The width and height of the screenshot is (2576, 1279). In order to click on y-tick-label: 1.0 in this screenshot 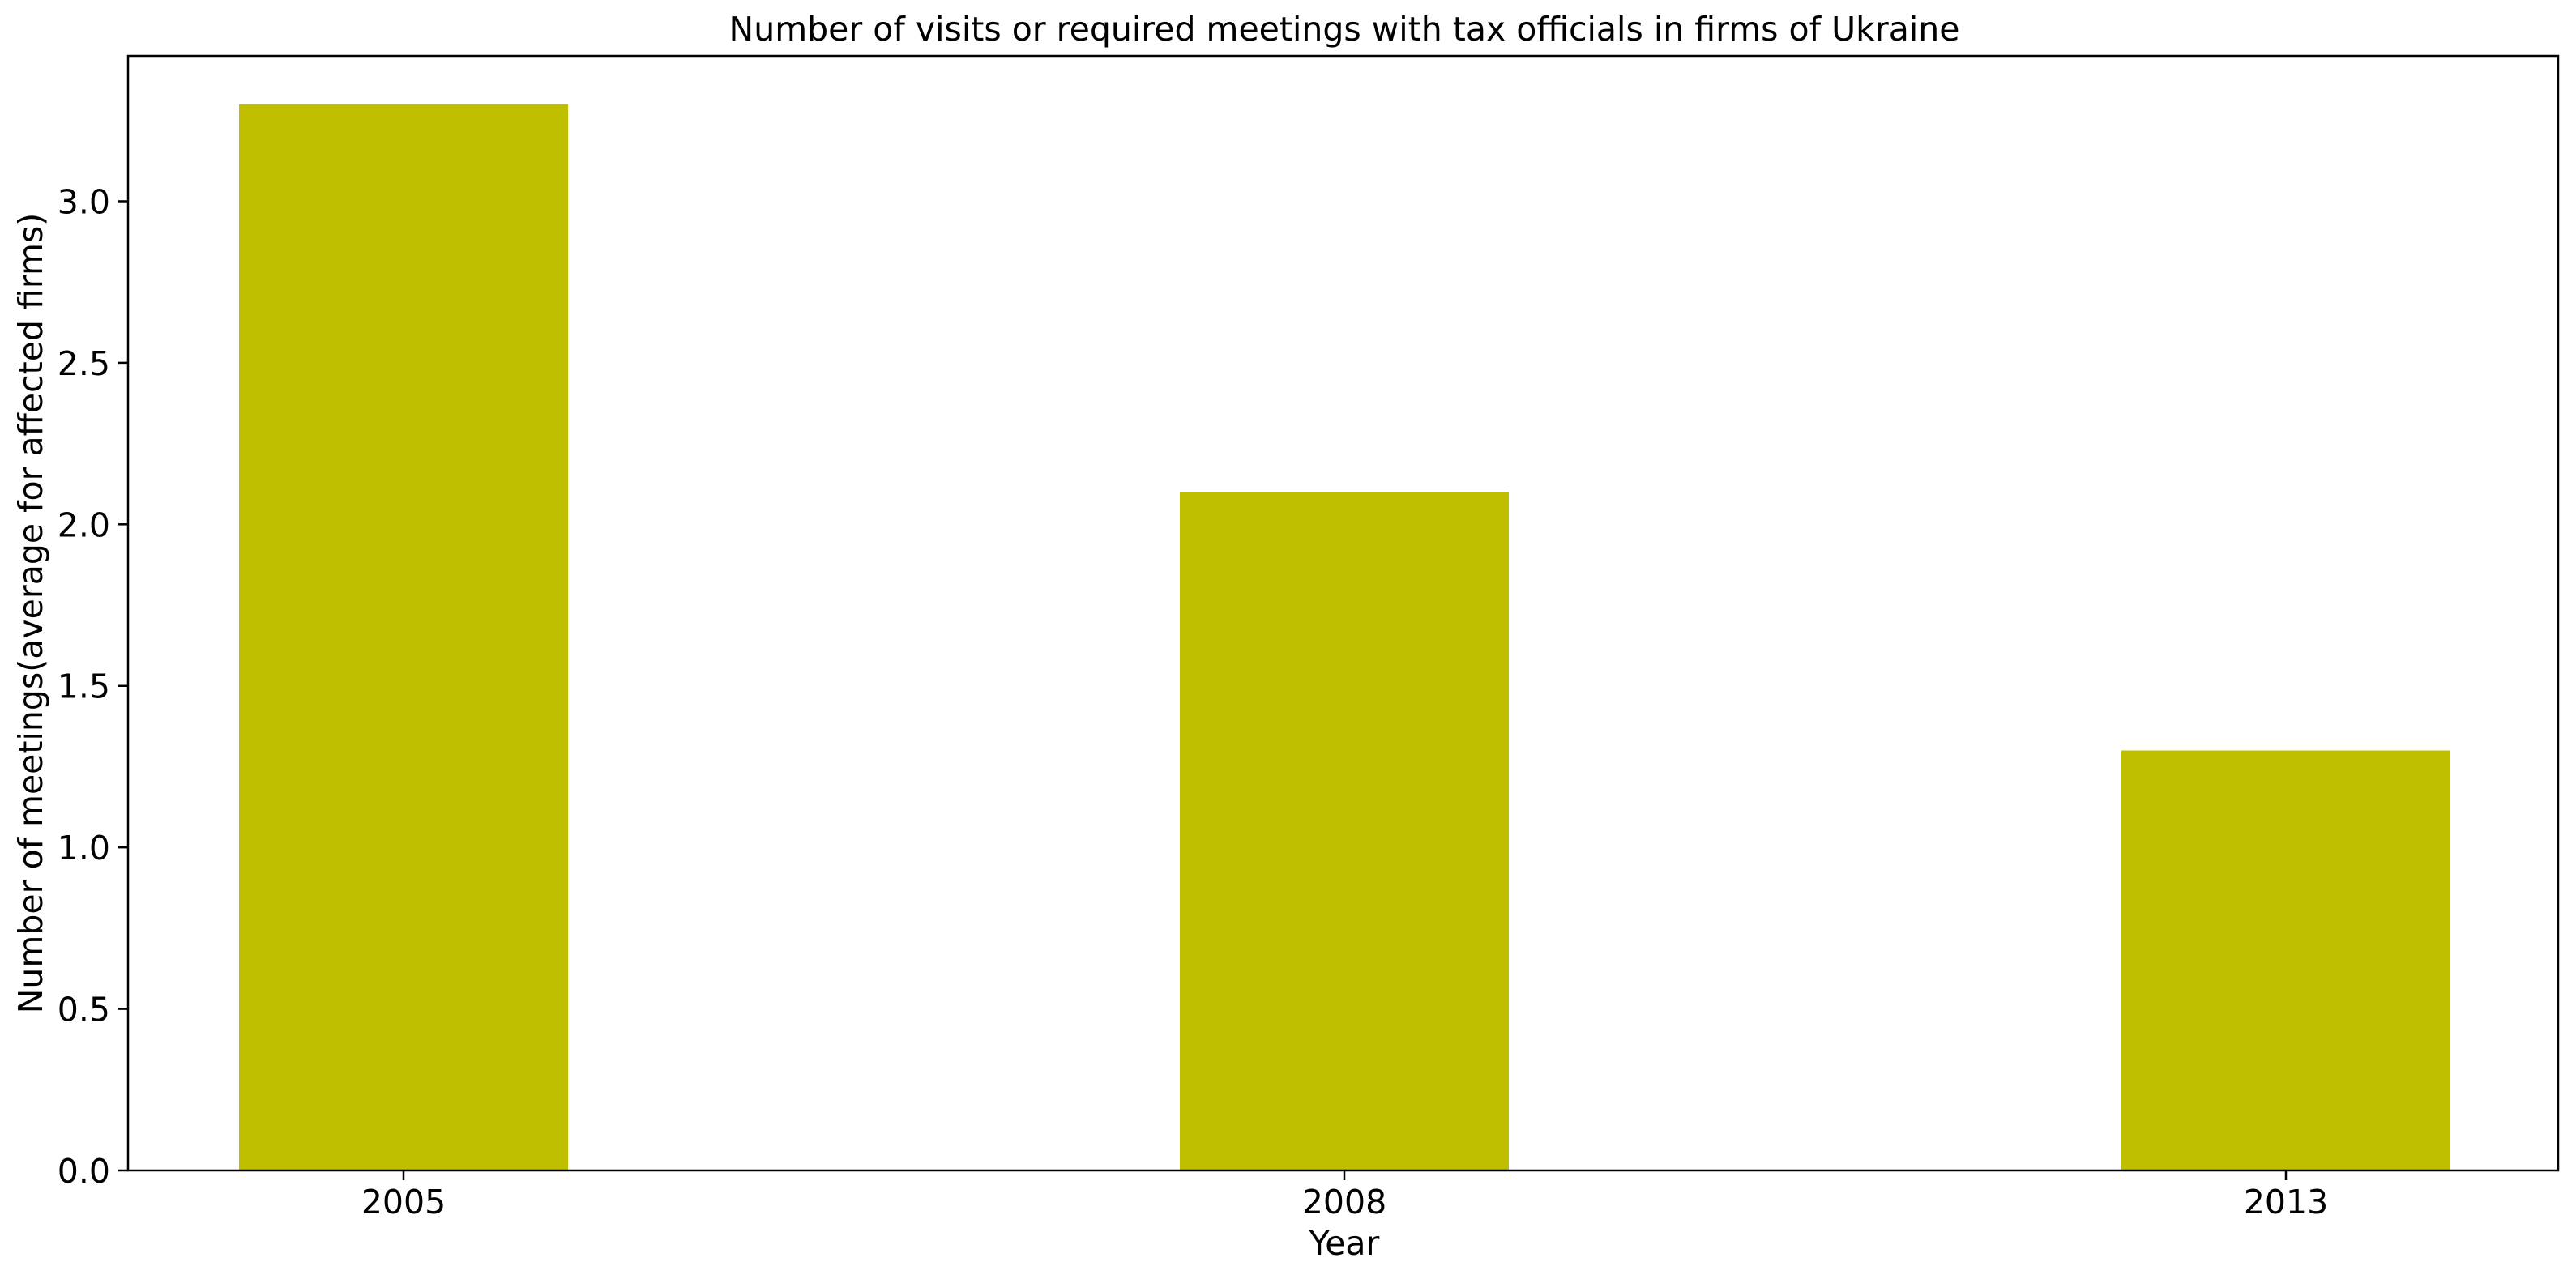, I will do `click(84, 848)`.